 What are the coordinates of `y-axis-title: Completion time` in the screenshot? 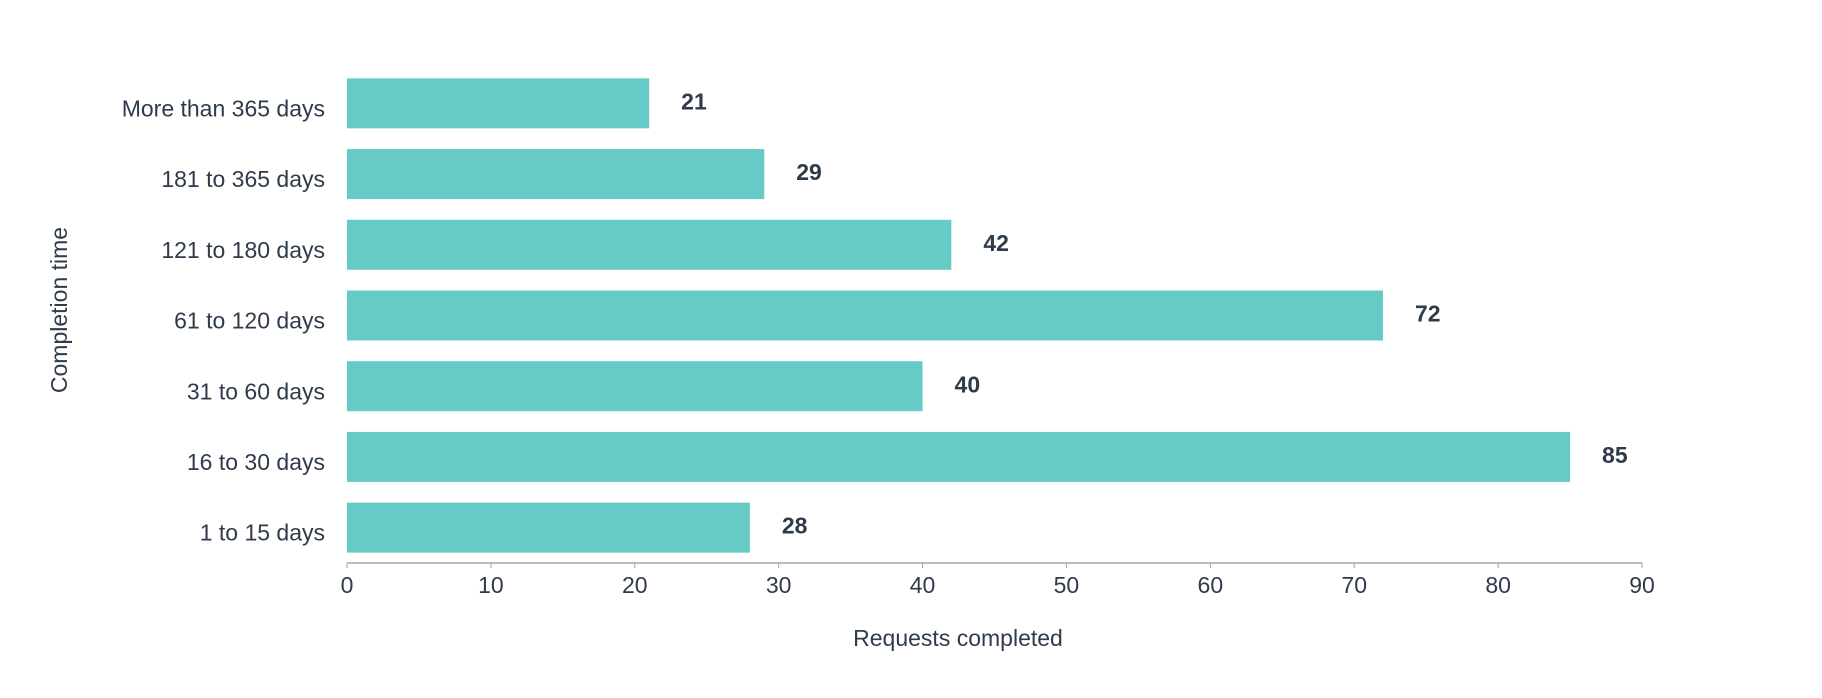 It's located at (59, 310).